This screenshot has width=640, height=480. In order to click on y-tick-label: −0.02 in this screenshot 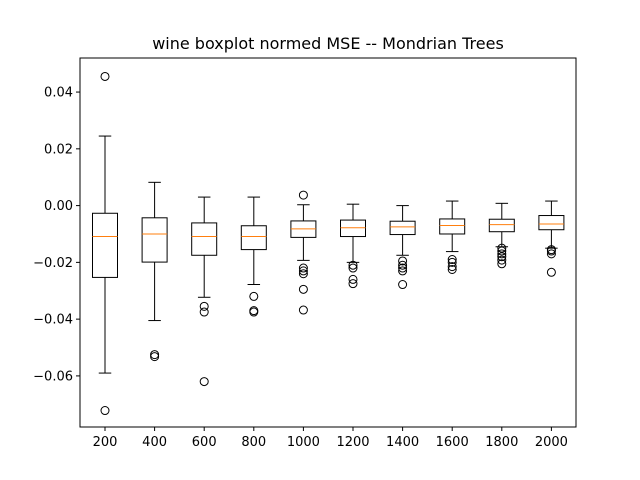, I will do `click(53, 263)`.